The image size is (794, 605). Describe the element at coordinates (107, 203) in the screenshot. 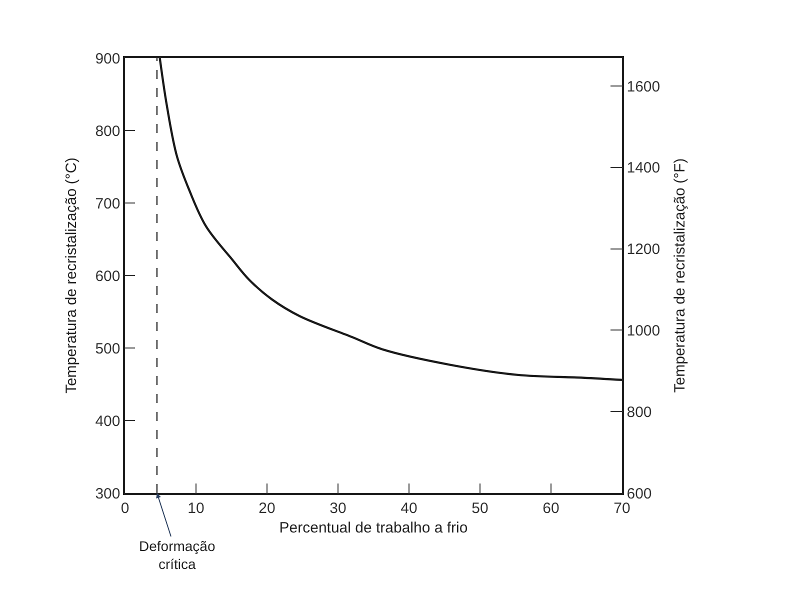

I see `y-tick-label: 700` at that location.